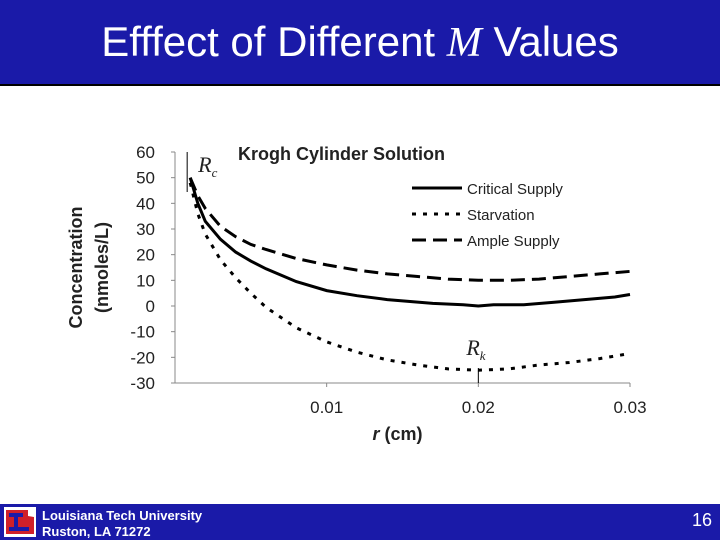  Describe the element at coordinates (145, 280) in the screenshot. I see `y-tick-label: 10` at that location.